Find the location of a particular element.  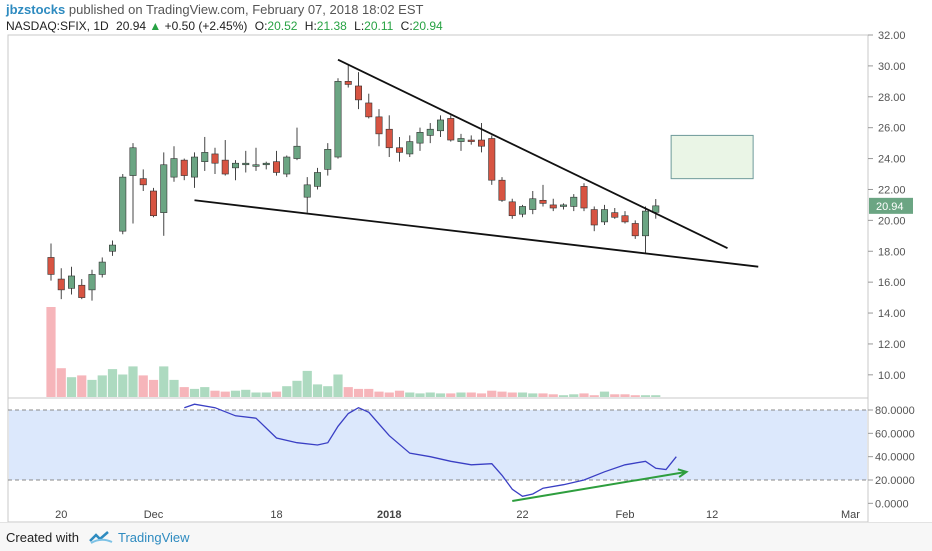

change-value: +0.50 (+2.45%) is located at coordinates (206, 26).